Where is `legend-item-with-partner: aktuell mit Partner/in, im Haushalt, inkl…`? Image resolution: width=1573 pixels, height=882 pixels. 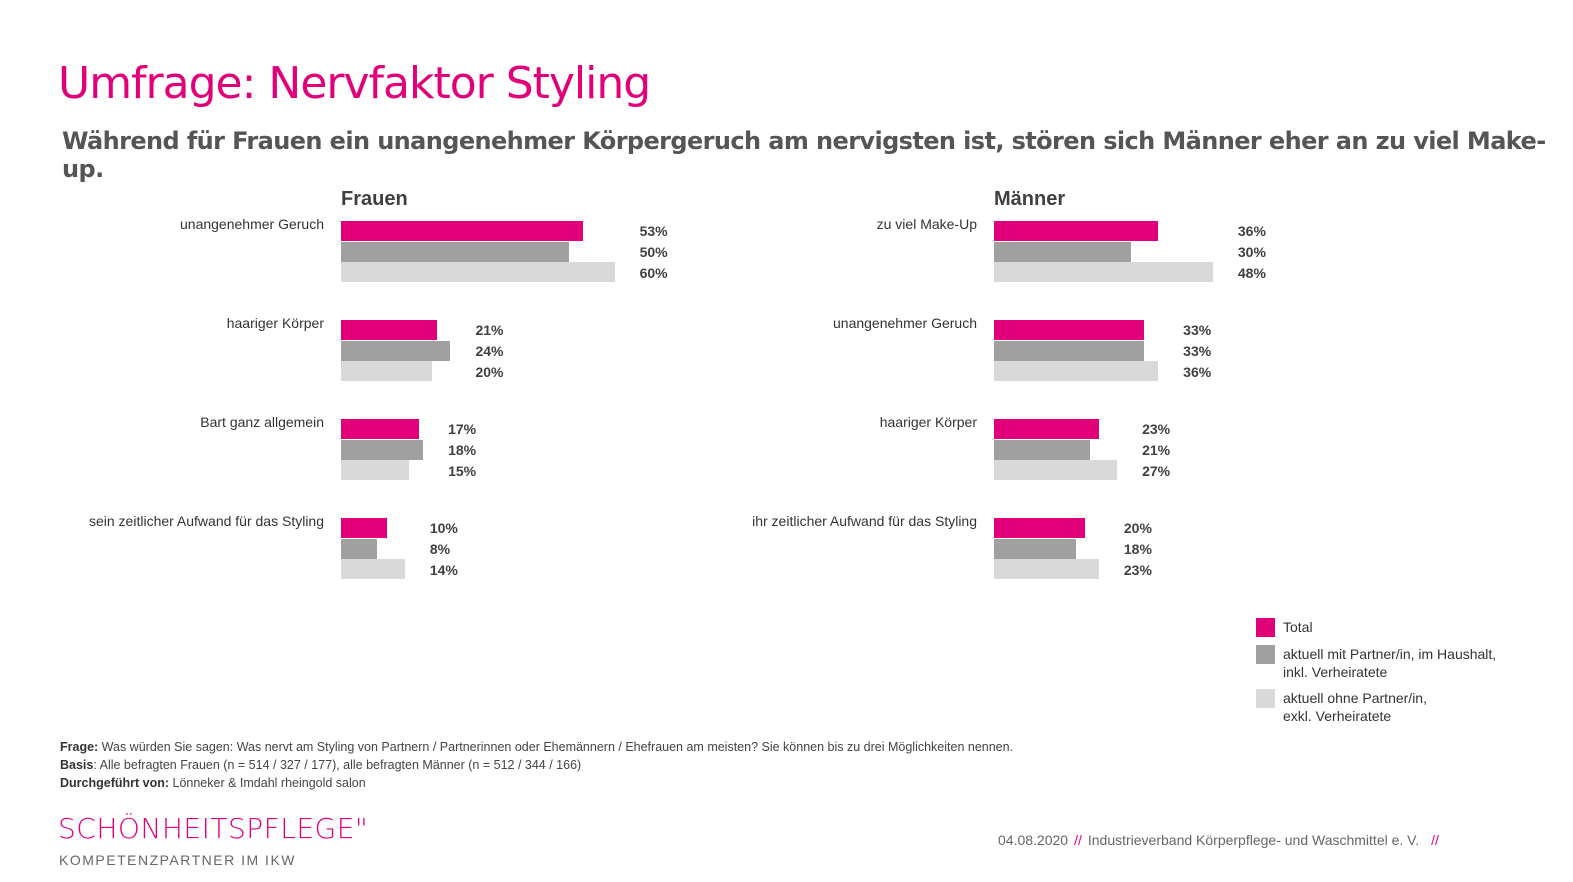
legend-item-with-partner: aktuell mit Partner/in, im Haushalt, inkl… is located at coordinates (1376, 663).